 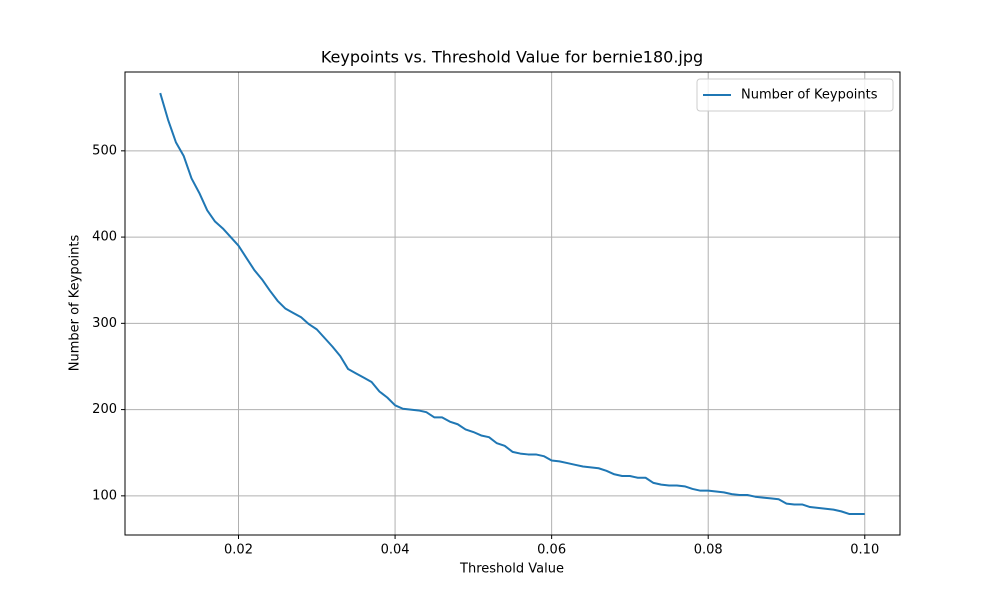 I want to click on y-tick-label: 300, so click(x=104, y=323).